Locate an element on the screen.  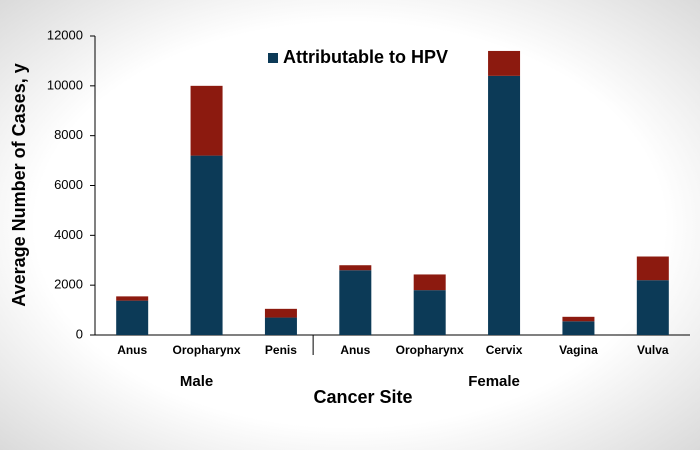
y-tick-label: 12000 is located at coordinates (65, 34).